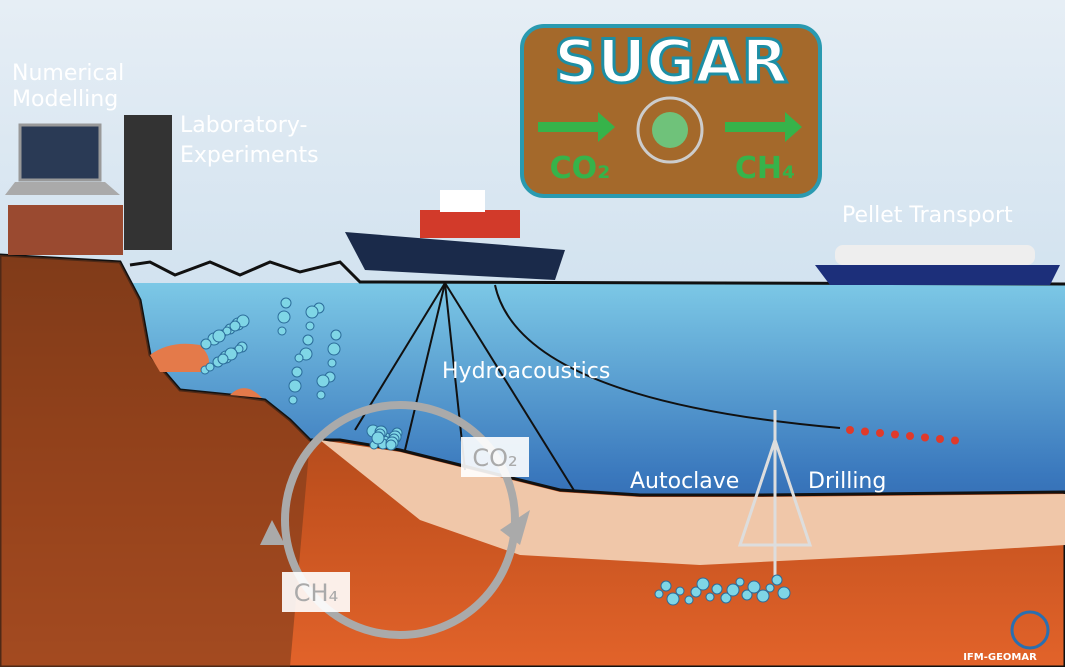 The height and width of the screenshot is (667, 1065). I want to click on building, so click(65, 230).